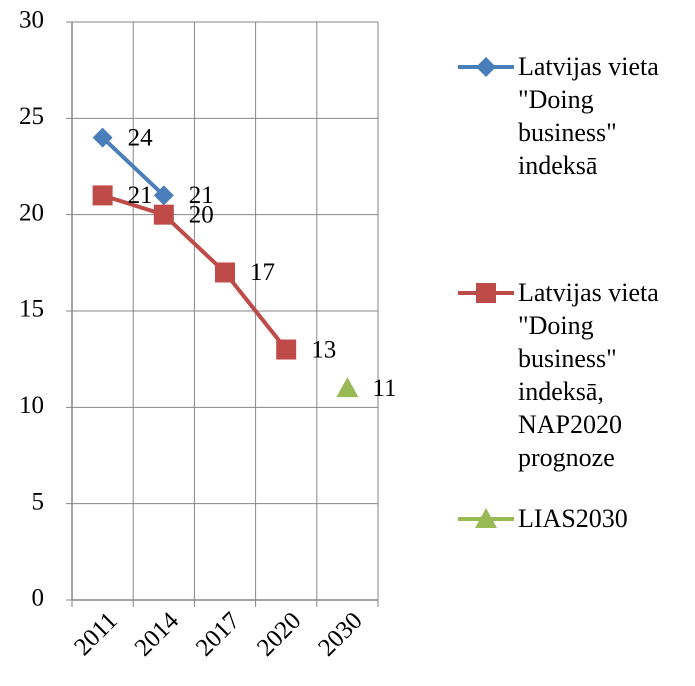 This screenshot has width=695, height=686. What do you see at coordinates (31, 405) in the screenshot?
I see `y-tick-label: 10` at bounding box center [31, 405].